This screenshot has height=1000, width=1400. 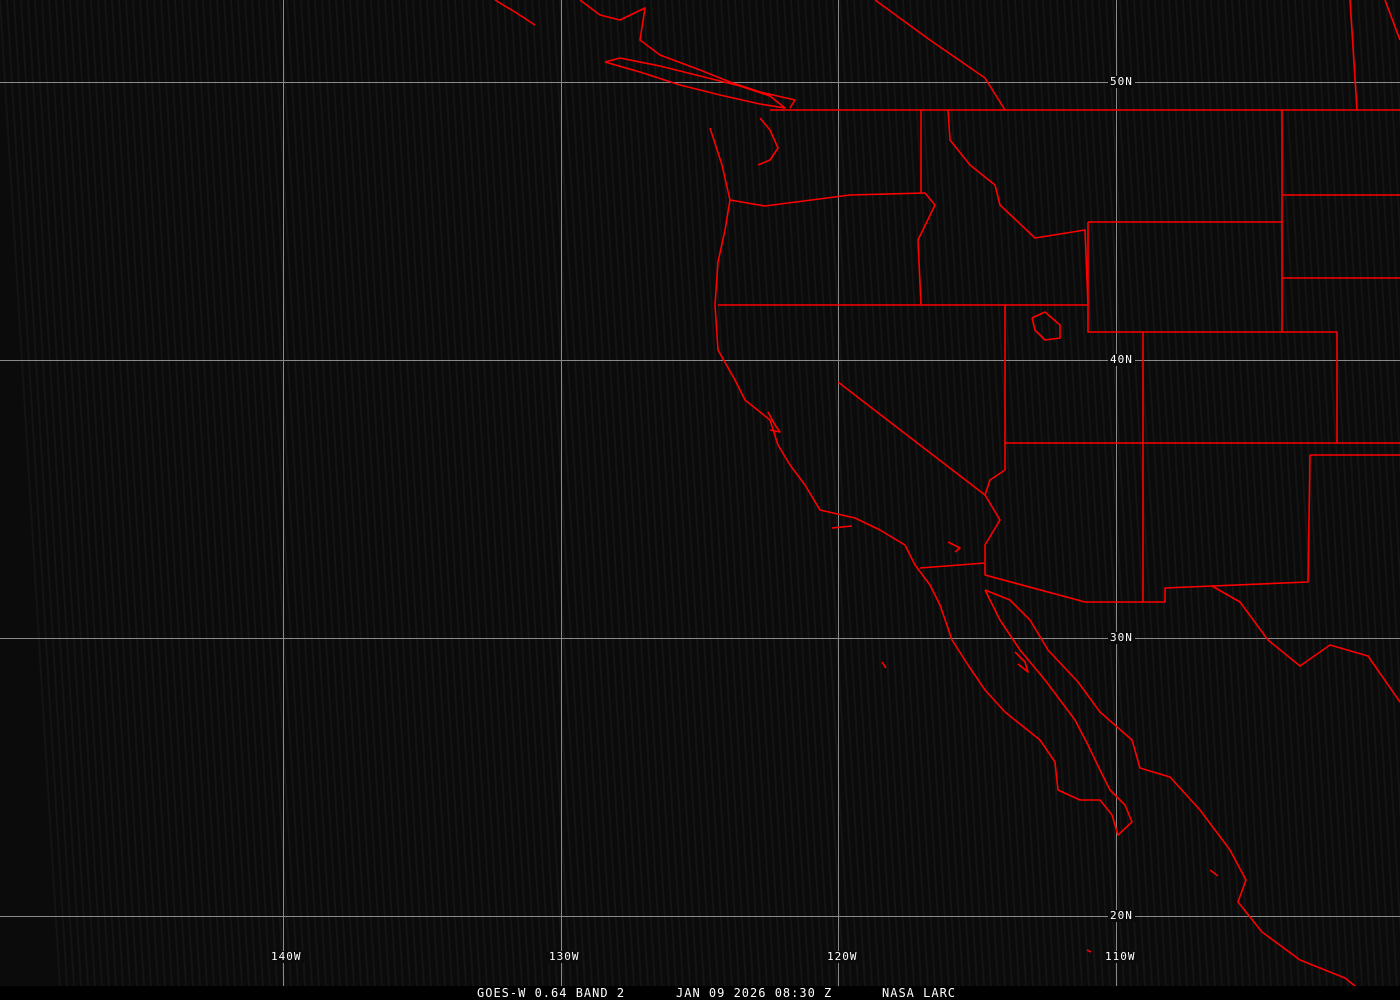 What do you see at coordinates (1121, 359) in the screenshot?
I see `lat-label-40n: 40N` at bounding box center [1121, 359].